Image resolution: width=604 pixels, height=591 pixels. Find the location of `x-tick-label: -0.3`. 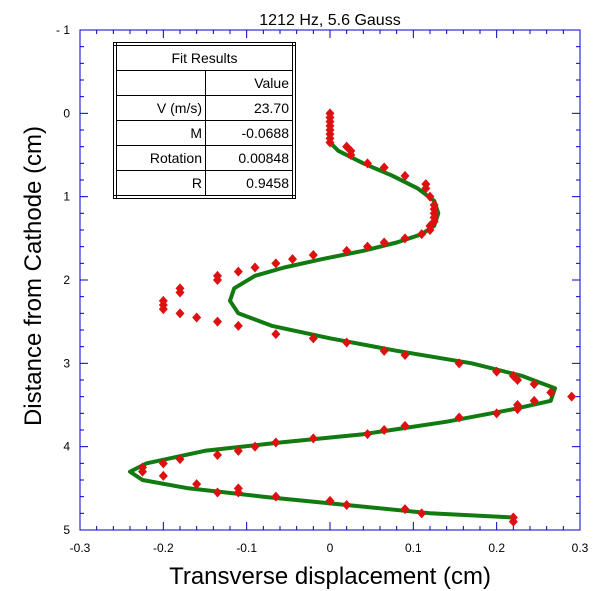

x-tick-label: -0.3 is located at coordinates (80, 548).